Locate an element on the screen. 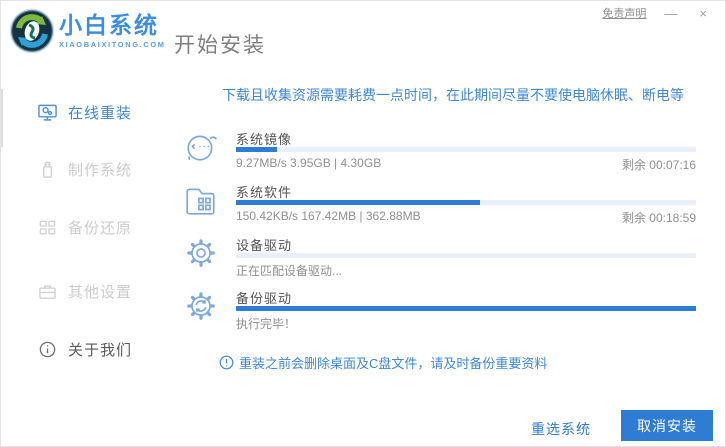  brand-block: 小白系统 XIAOBAIXITONG.COM is located at coordinates (112, 31).